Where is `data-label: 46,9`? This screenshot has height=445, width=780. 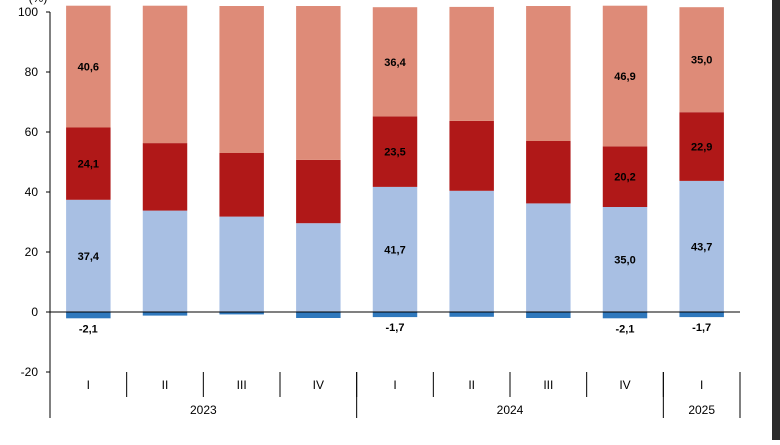 data-label: 46,9 is located at coordinates (624, 77).